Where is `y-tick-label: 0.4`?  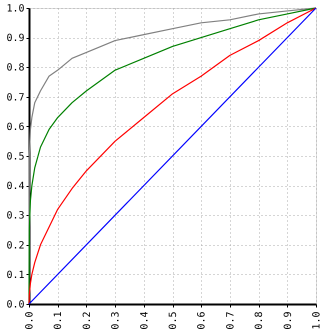 y-tick-label: 0.4 is located at coordinates (15, 186).